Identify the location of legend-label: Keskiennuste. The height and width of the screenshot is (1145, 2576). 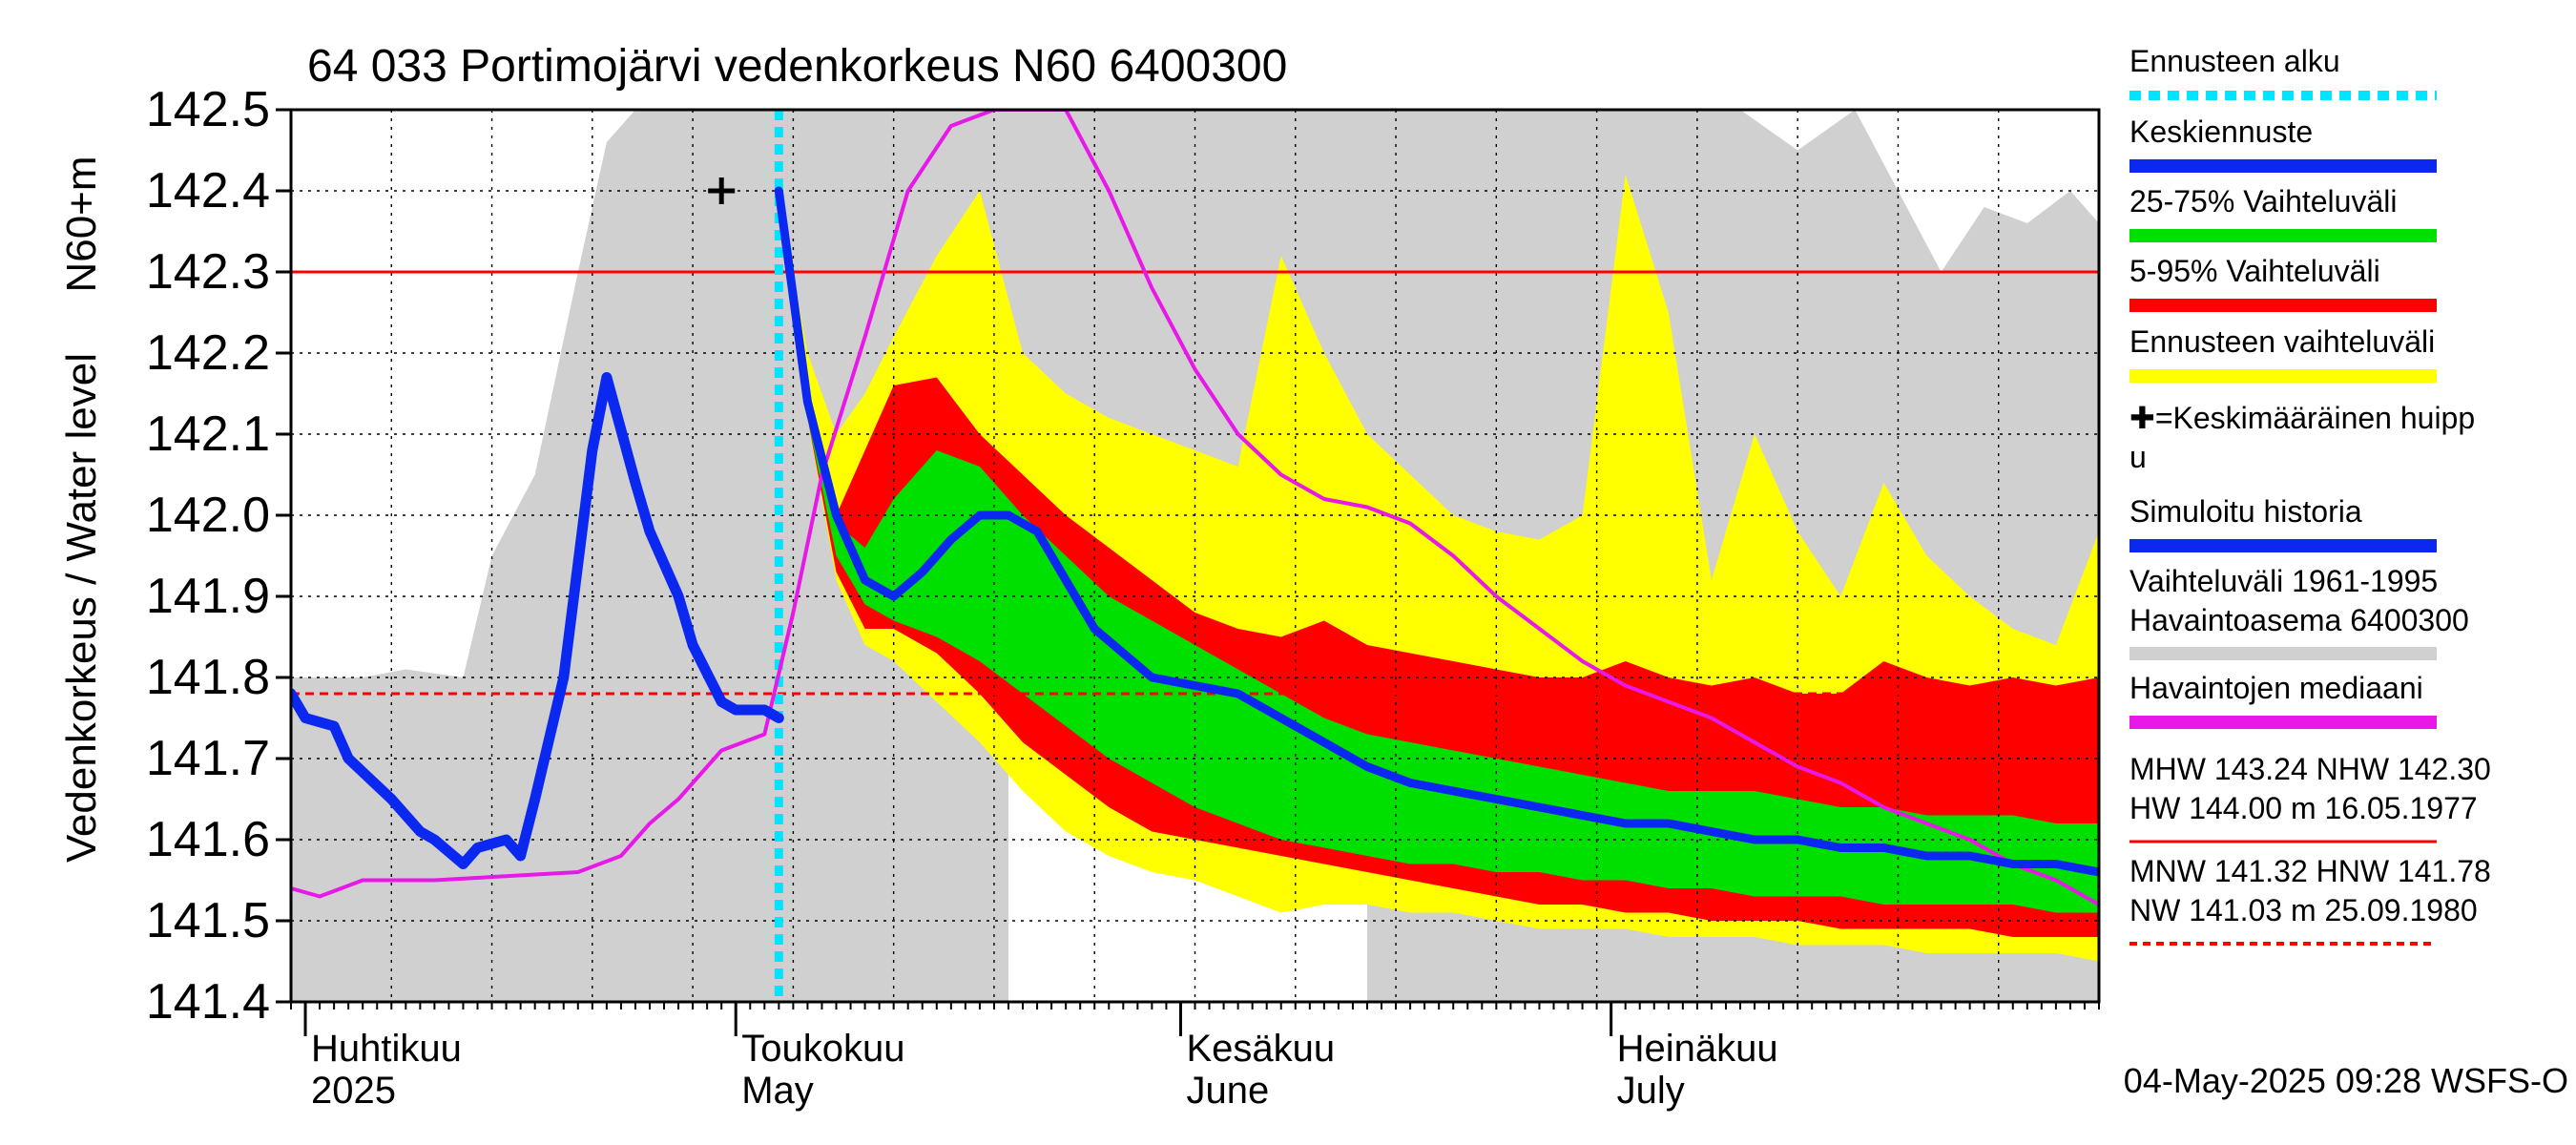
(2221, 131).